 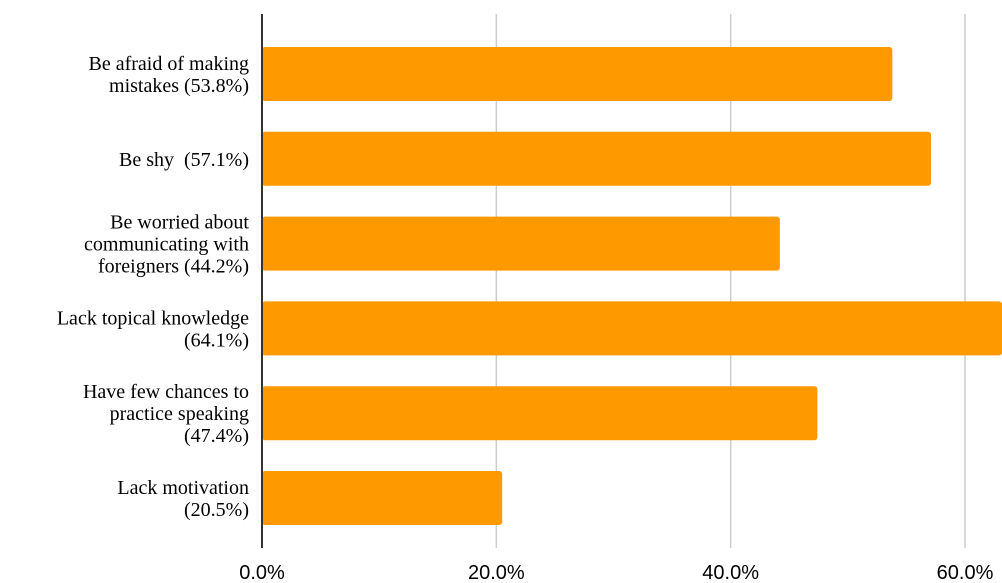 I want to click on x-tick-label: 0.0%, so click(x=262, y=572).